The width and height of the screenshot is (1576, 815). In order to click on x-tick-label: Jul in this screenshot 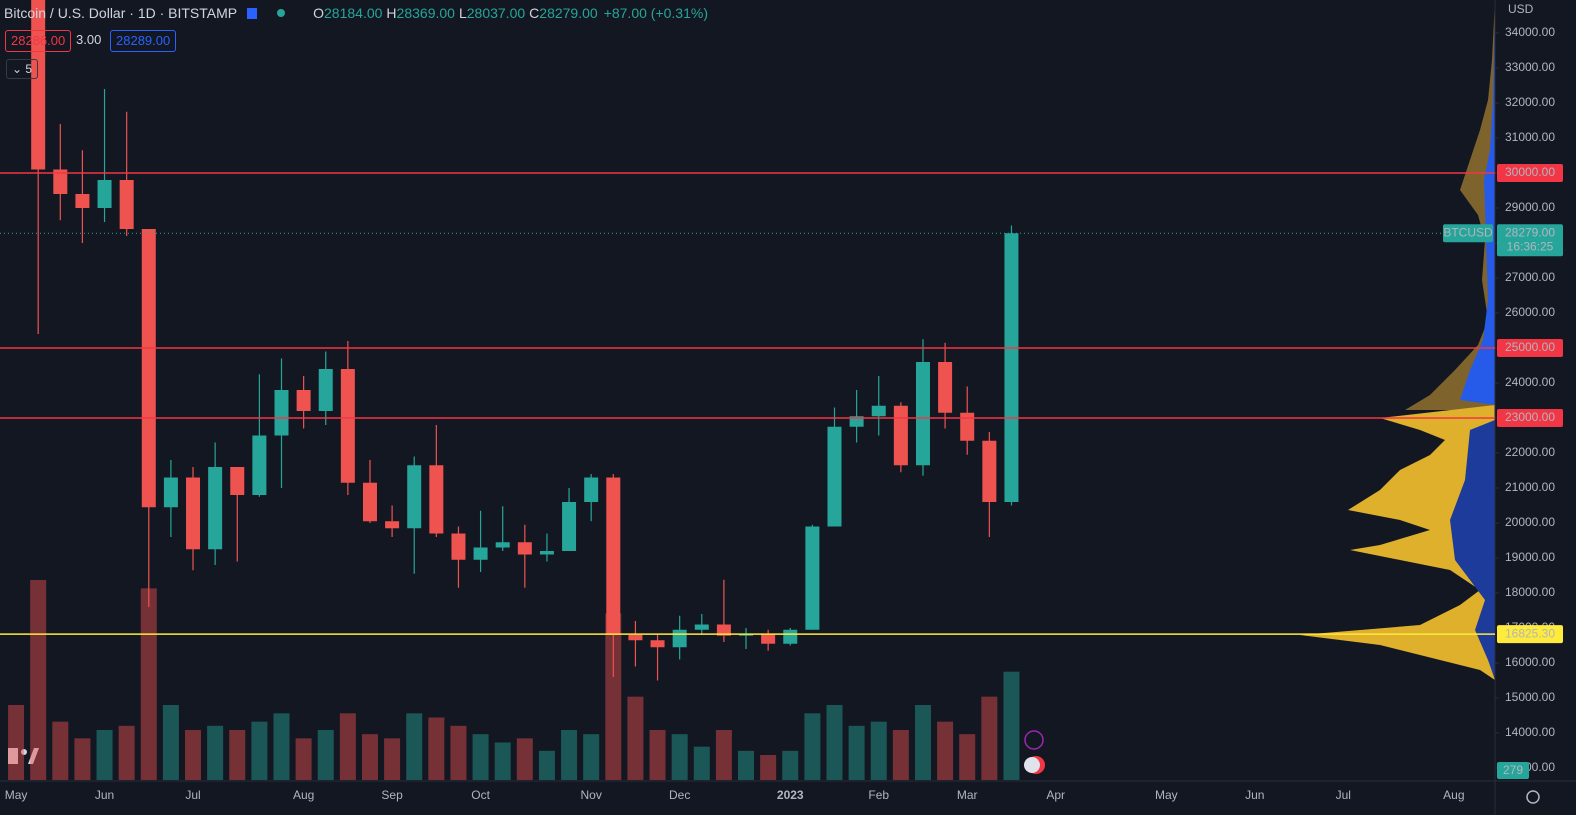, I will do `click(1343, 795)`.